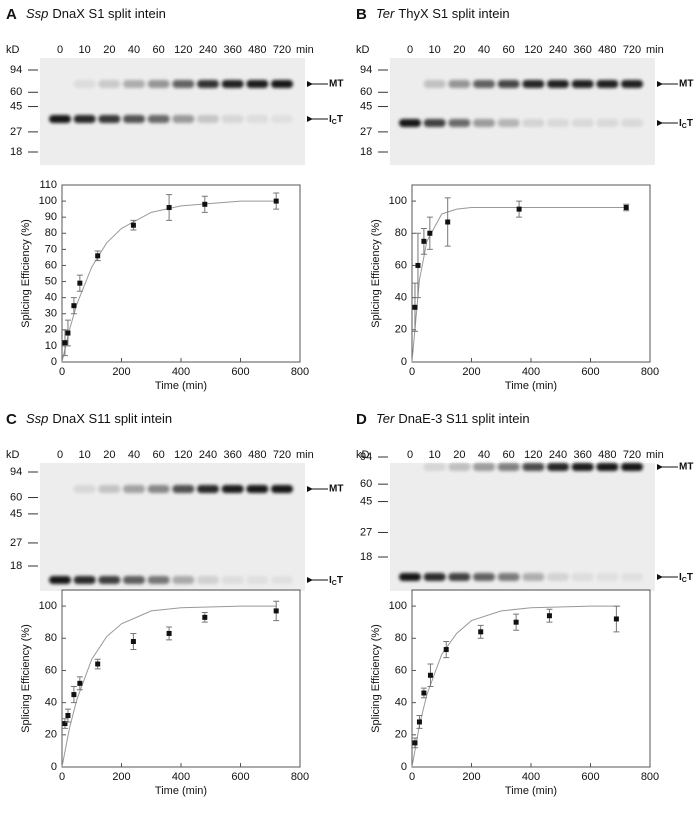 The height and width of the screenshot is (825, 697). I want to click on y-tick-label: 10, so click(51, 346).